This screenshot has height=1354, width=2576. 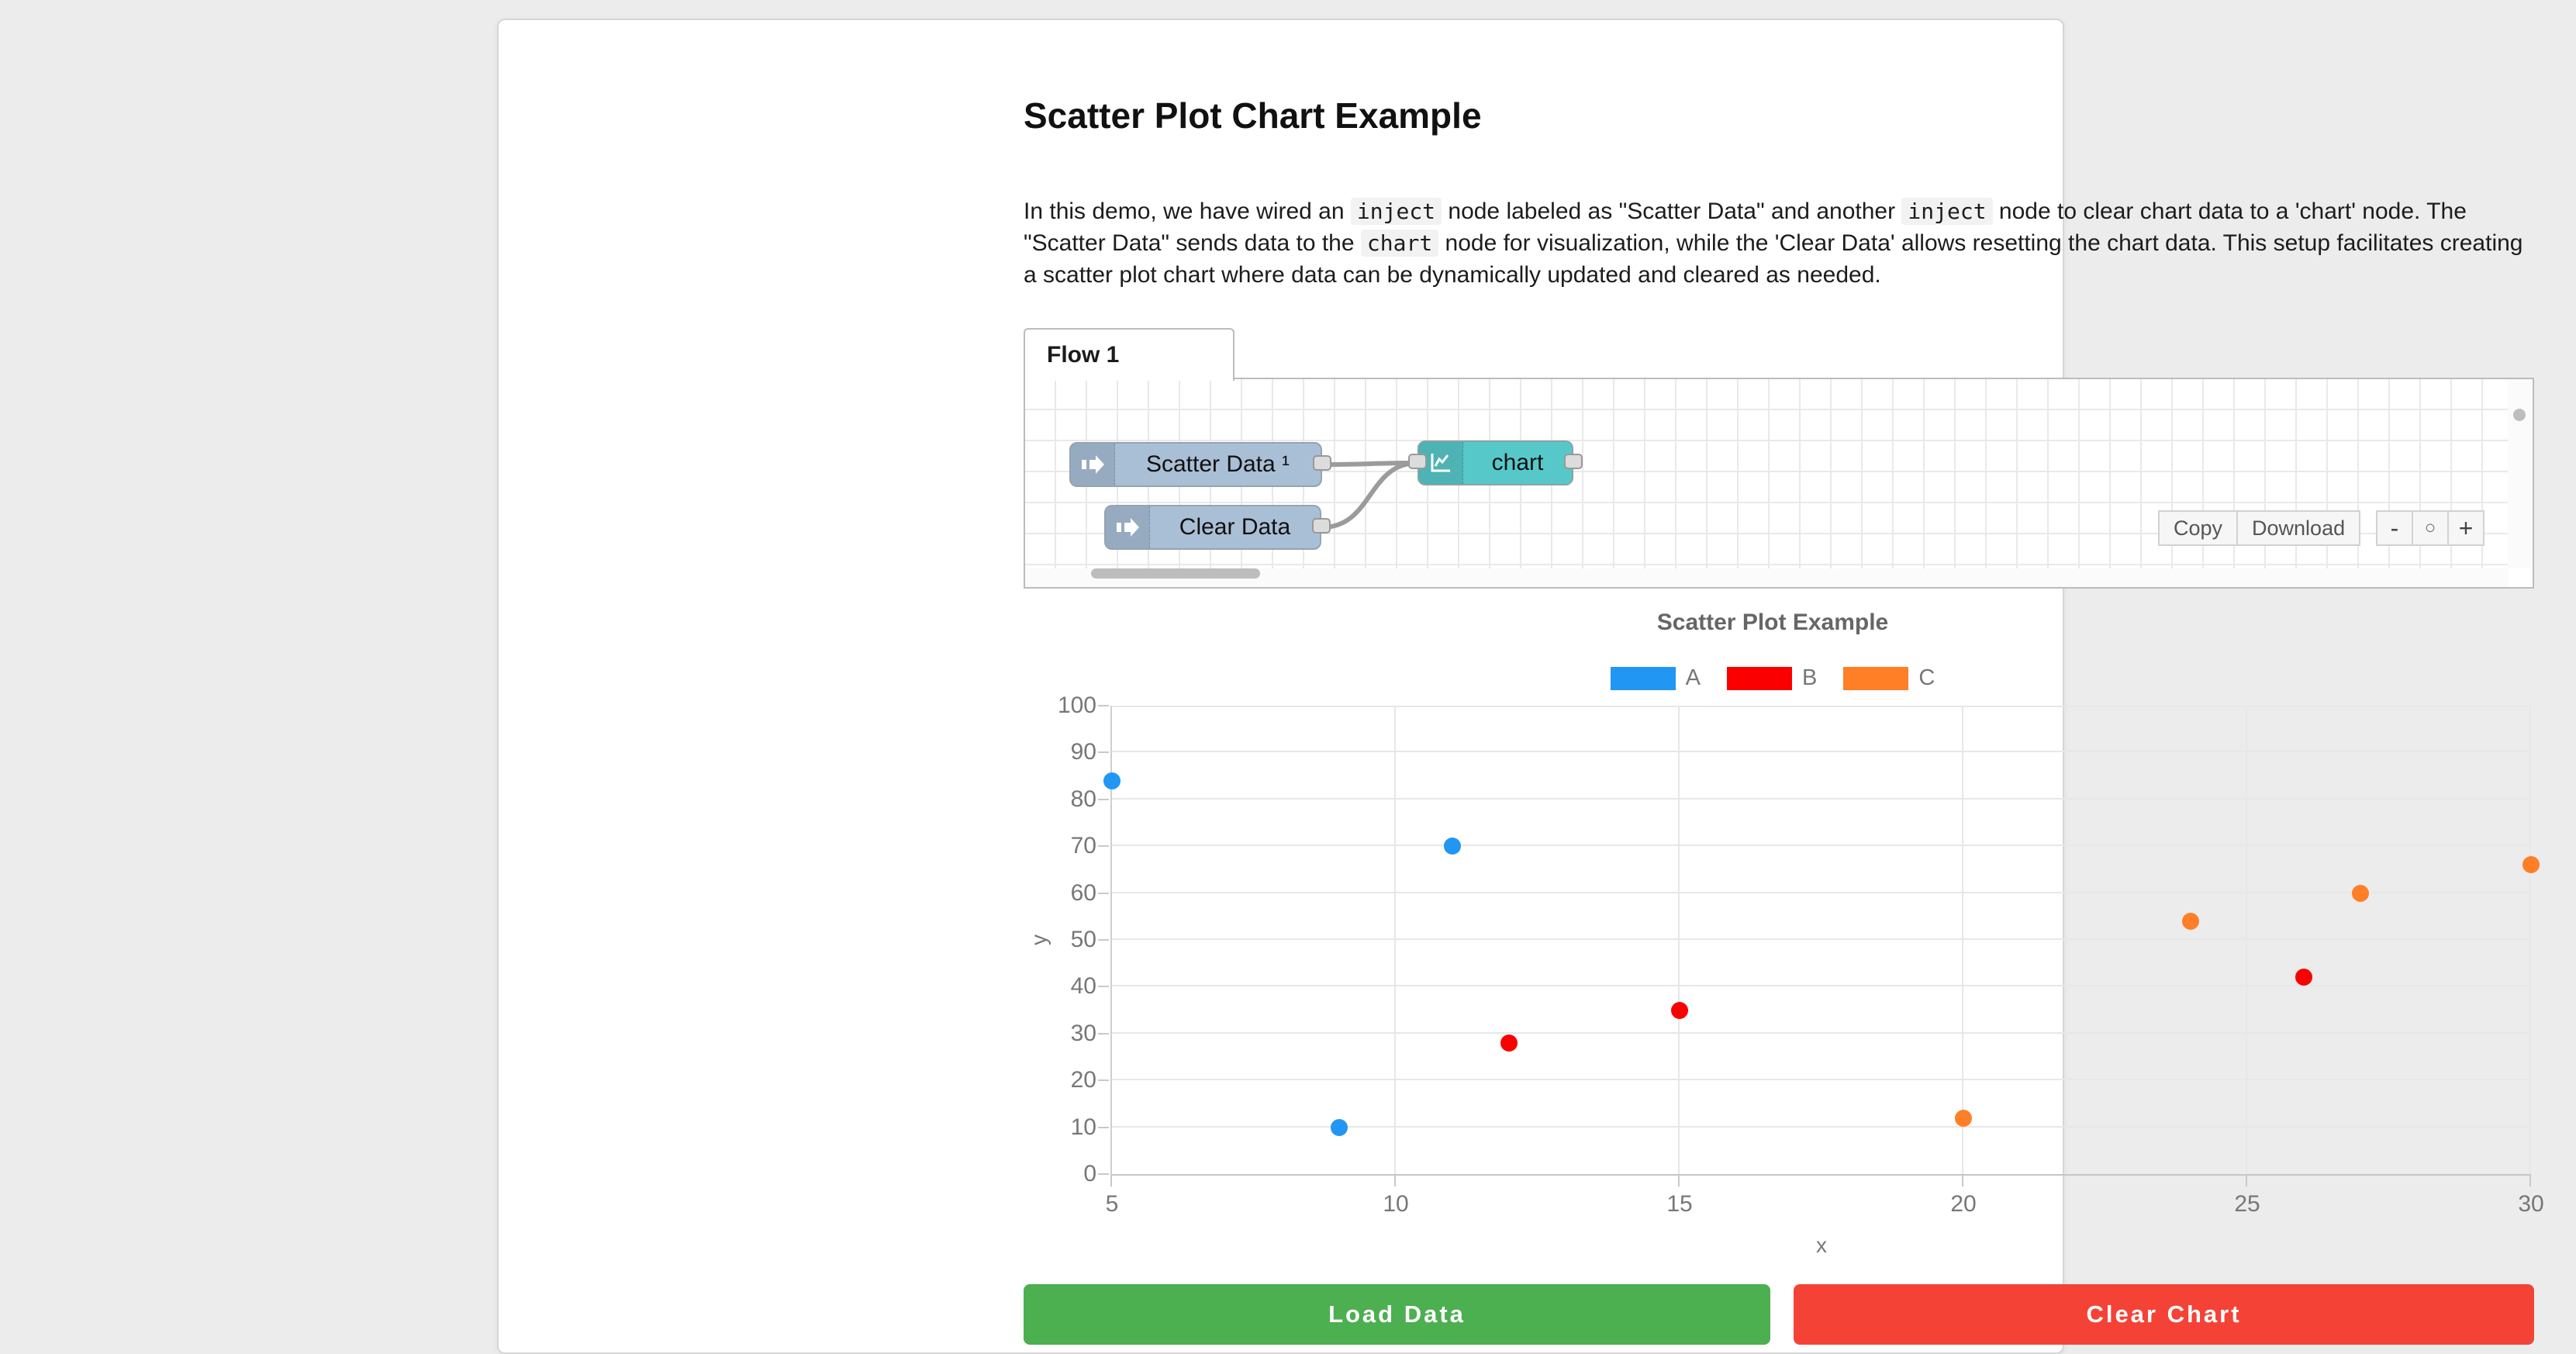 I want to click on flow-wires, so click(x=1370, y=496).